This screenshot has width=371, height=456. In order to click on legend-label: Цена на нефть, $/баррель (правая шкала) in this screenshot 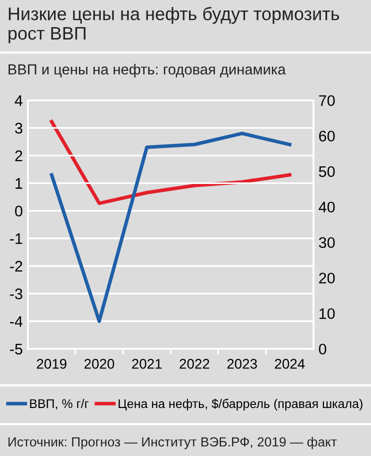, I will do `click(240, 404)`.